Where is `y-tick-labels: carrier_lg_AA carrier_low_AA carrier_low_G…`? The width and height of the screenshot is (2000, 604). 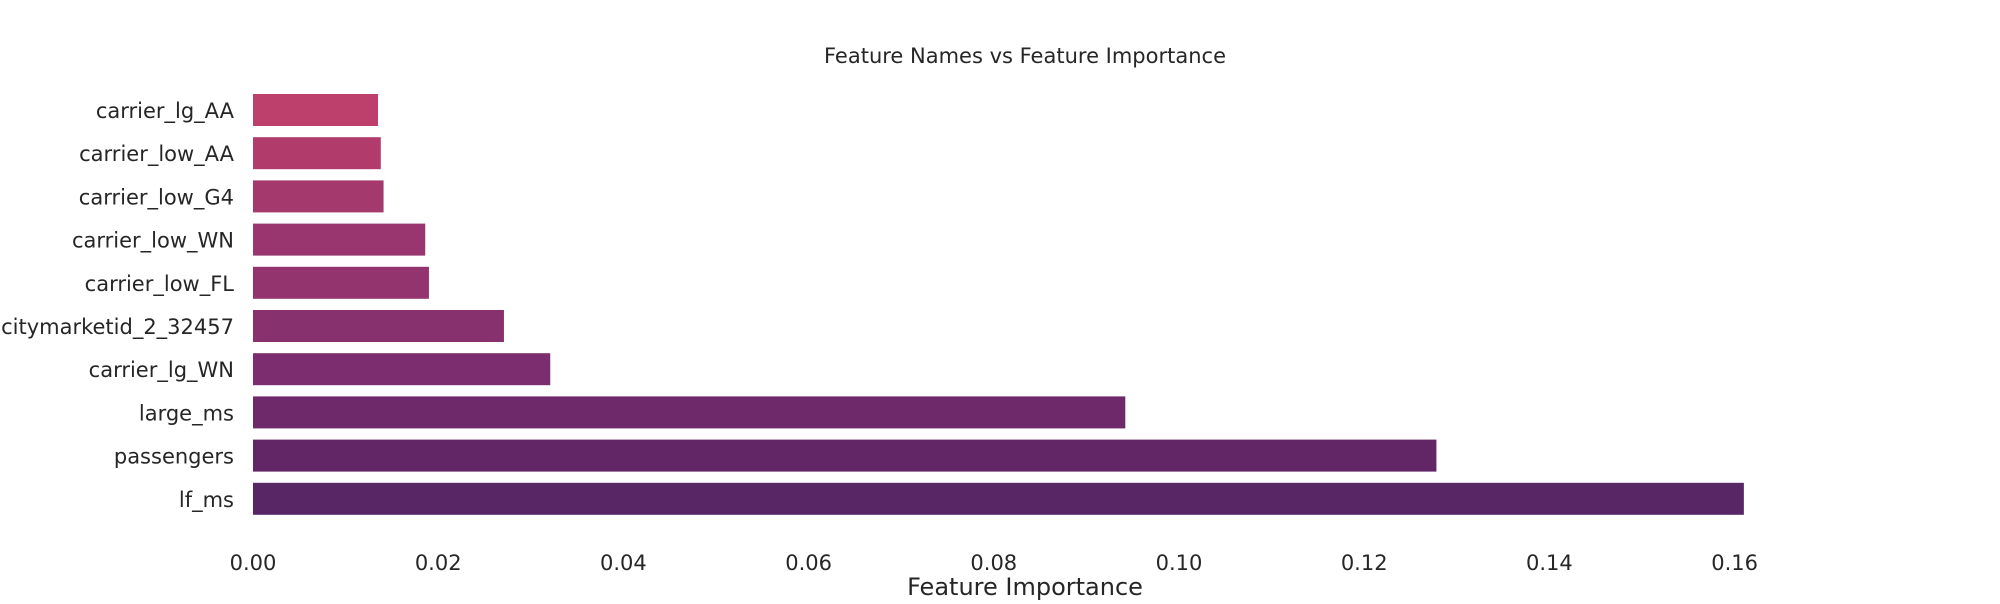 y-tick-labels: carrier_lg_AA carrier_low_AA carrier_low_G… is located at coordinates (118, 306).